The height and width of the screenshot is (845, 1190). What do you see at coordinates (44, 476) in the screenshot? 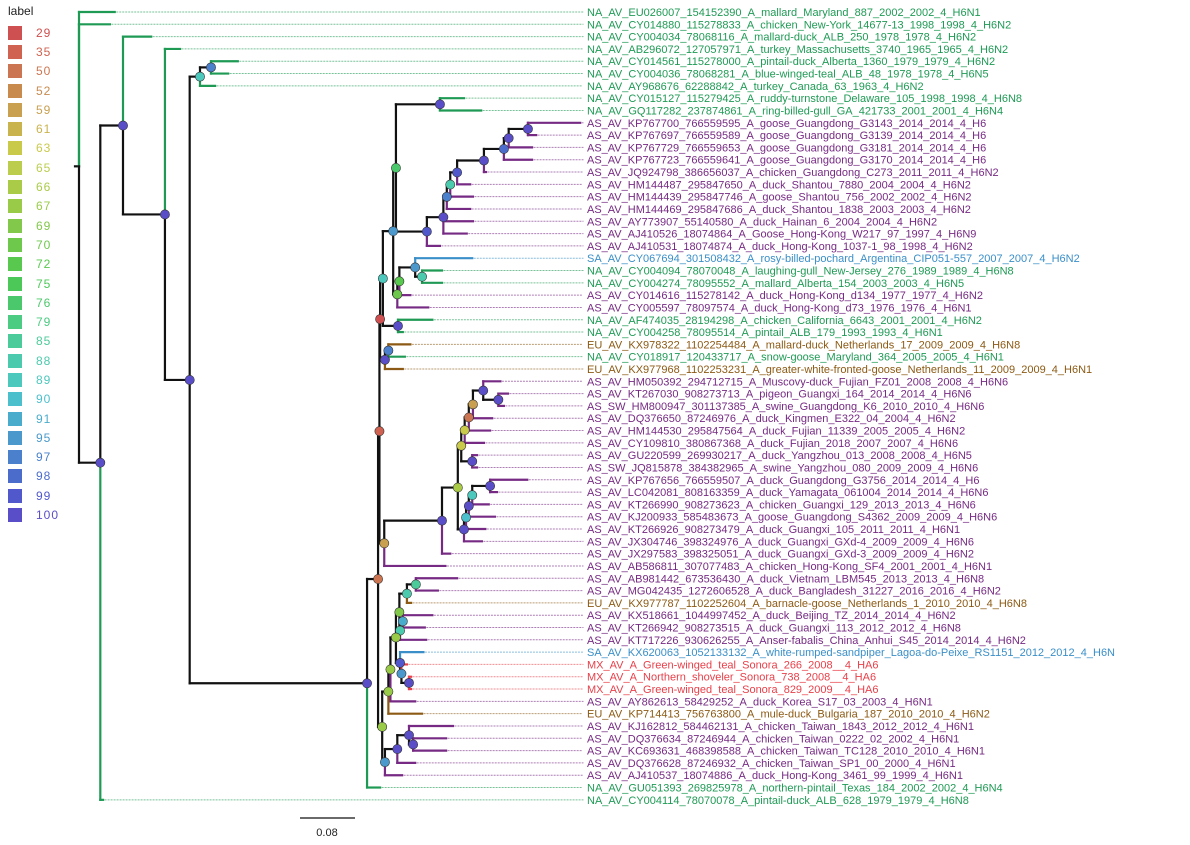
I see `legend-value: 98` at bounding box center [44, 476].